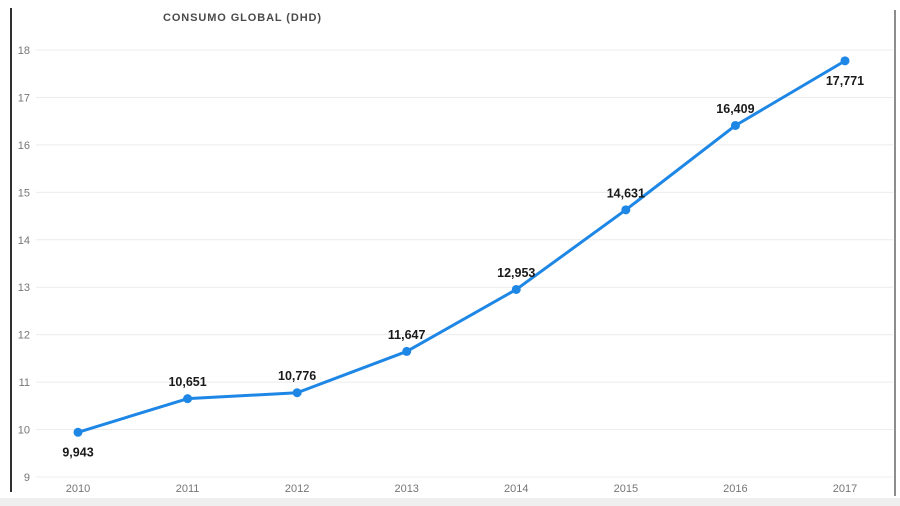 Image resolution: width=900 pixels, height=506 pixels. What do you see at coordinates (407, 335) in the screenshot?
I see `data-point-label: 11,647` at bounding box center [407, 335].